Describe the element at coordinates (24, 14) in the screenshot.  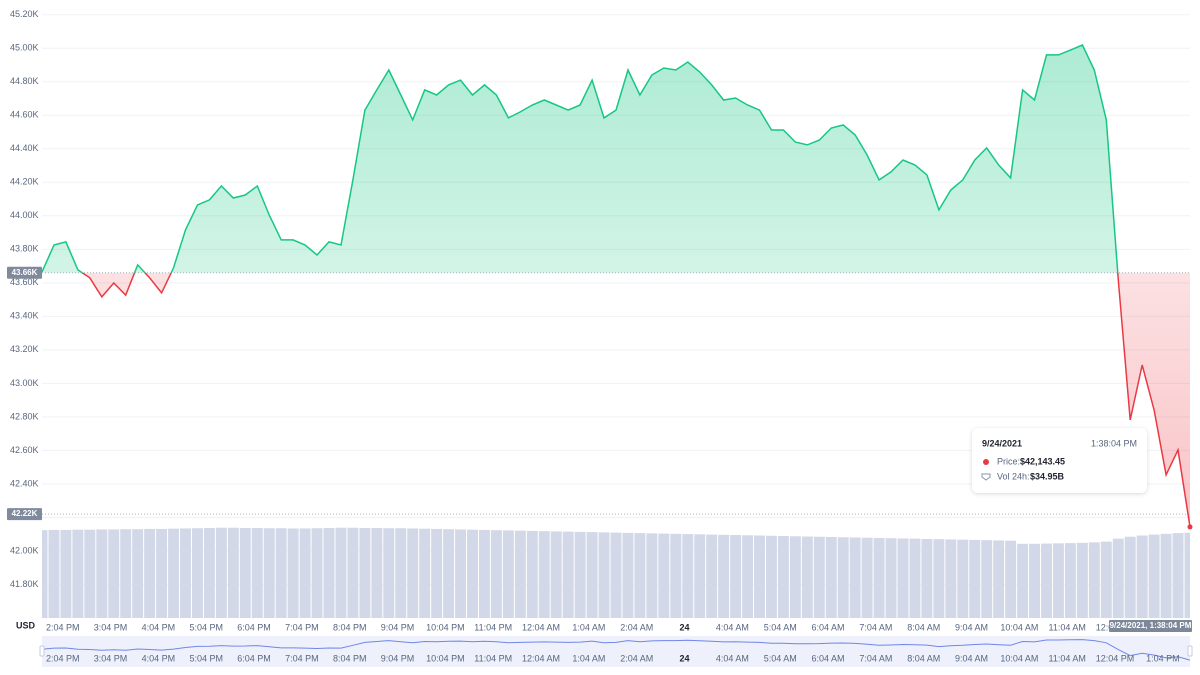
I see `y-tick-label: 45.20K` at that location.